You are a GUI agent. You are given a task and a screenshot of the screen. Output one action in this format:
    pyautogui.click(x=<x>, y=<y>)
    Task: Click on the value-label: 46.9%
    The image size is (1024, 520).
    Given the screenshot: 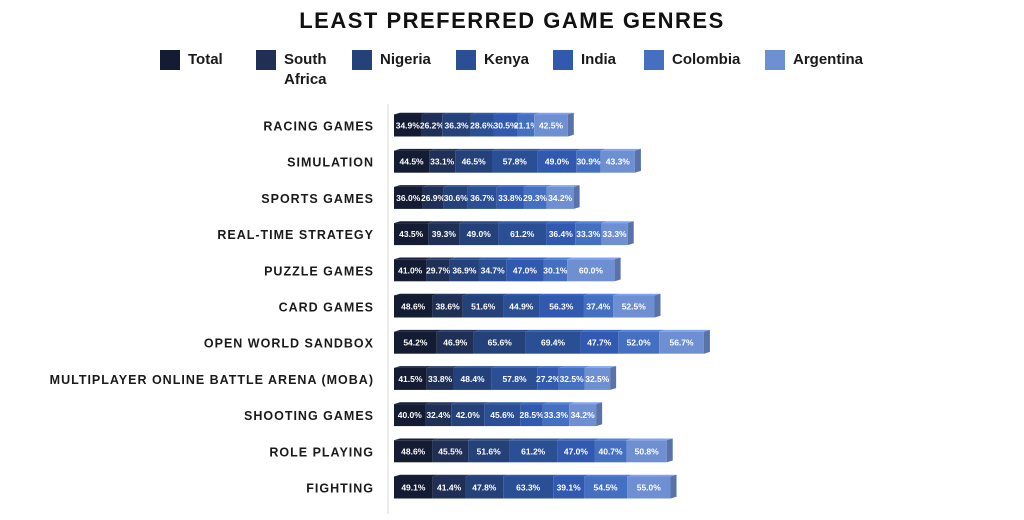 What is the action you would take?
    pyautogui.click(x=455, y=343)
    